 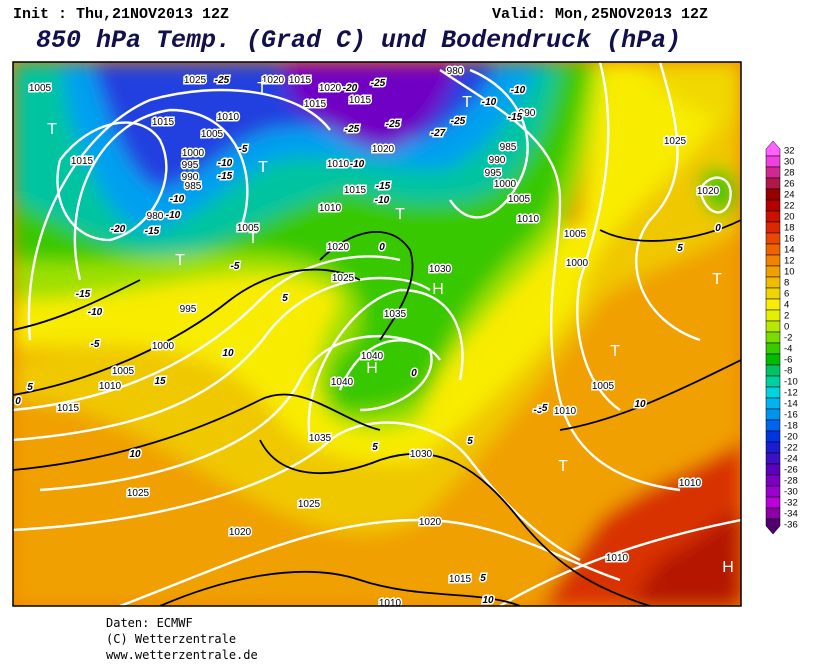 What do you see at coordinates (791, 448) in the screenshot?
I see `colorbar-label: -22` at bounding box center [791, 448].